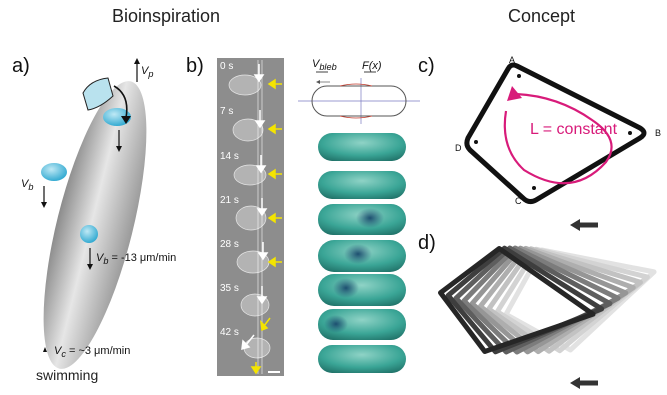 This screenshot has width=667, height=395. What do you see at coordinates (166, 16) in the screenshot?
I see `header-bioinspiration: Bioinspiration` at bounding box center [166, 16].